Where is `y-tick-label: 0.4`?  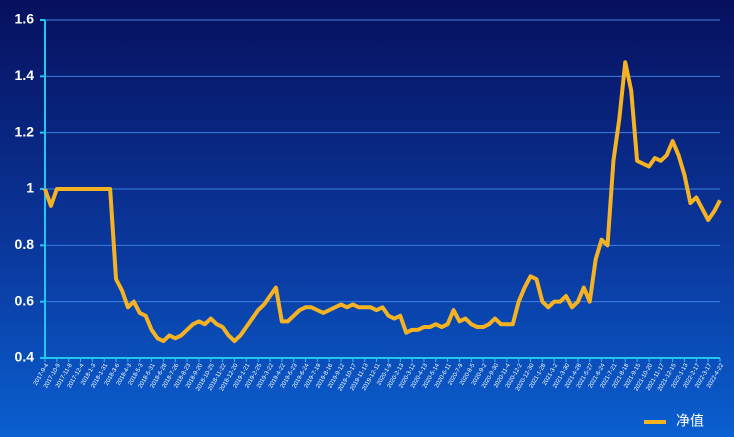
y-tick-label: 0.4 is located at coordinates (25, 357).